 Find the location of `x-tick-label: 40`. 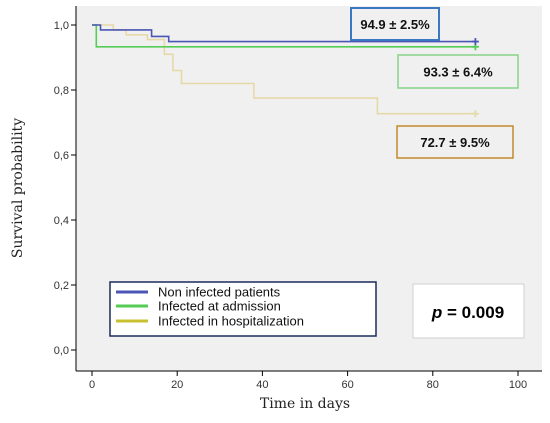

x-tick-label: 40 is located at coordinates (262, 385).